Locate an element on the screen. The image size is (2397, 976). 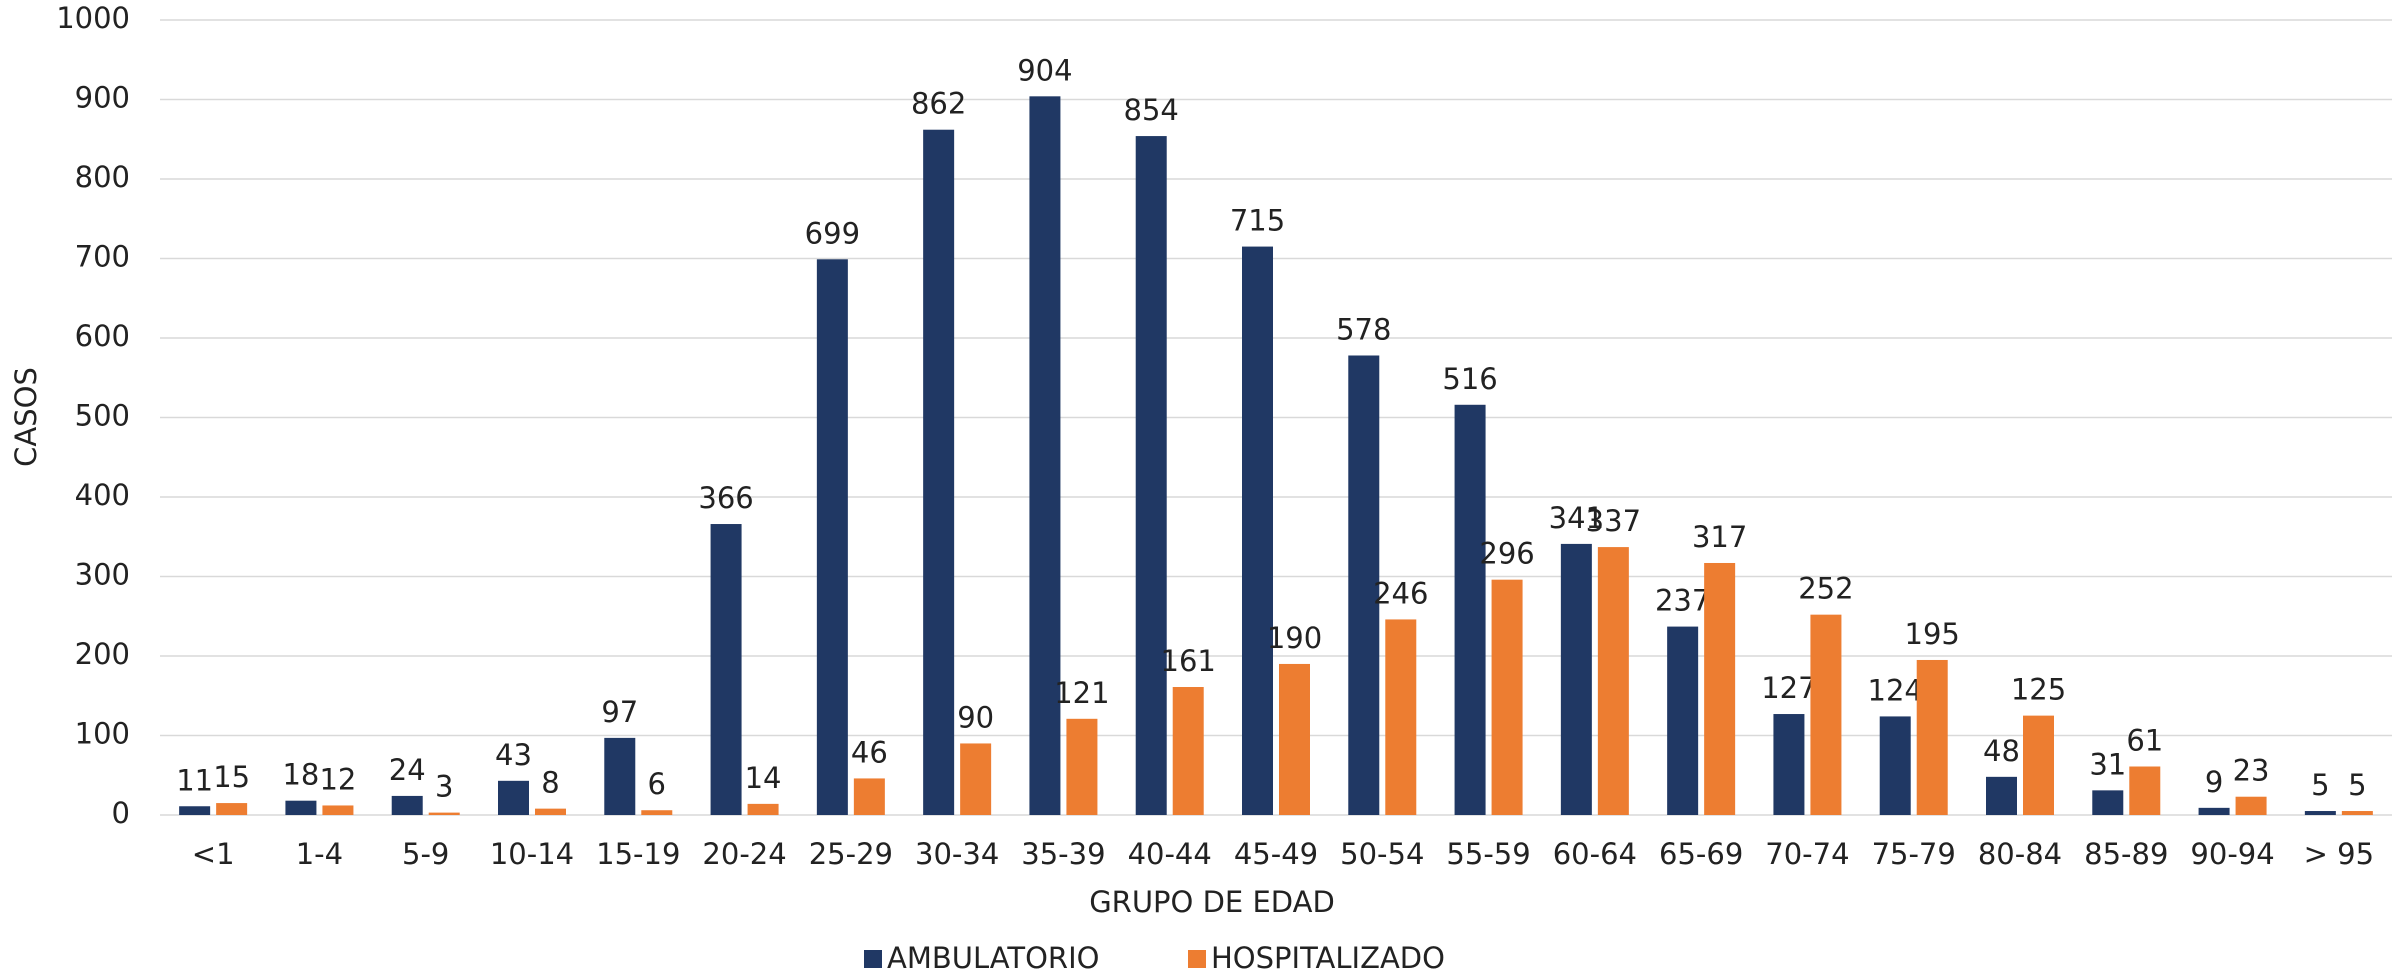
data-label: 578 is located at coordinates (1363, 329).